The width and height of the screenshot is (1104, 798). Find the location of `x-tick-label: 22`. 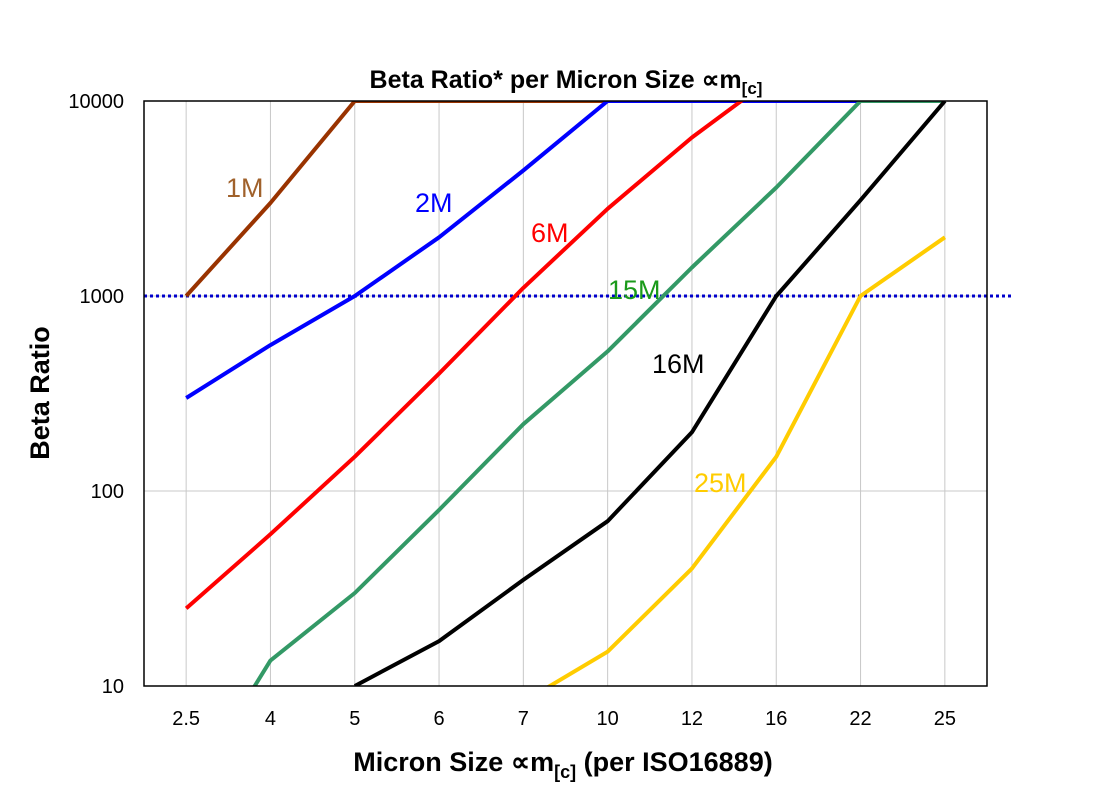

x-tick-label: 22 is located at coordinates (860, 719).